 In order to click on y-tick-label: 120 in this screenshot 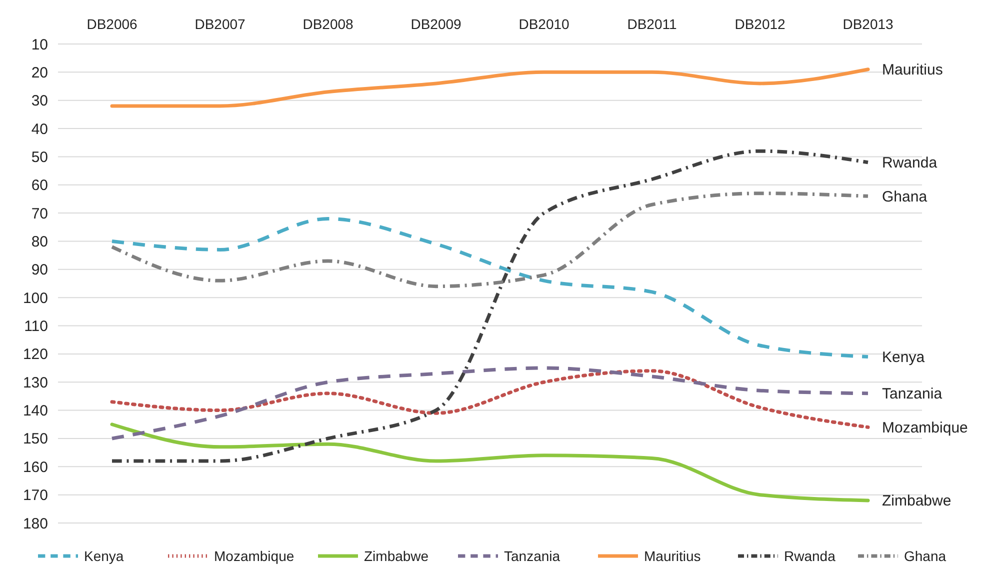, I will do `click(35, 355)`.